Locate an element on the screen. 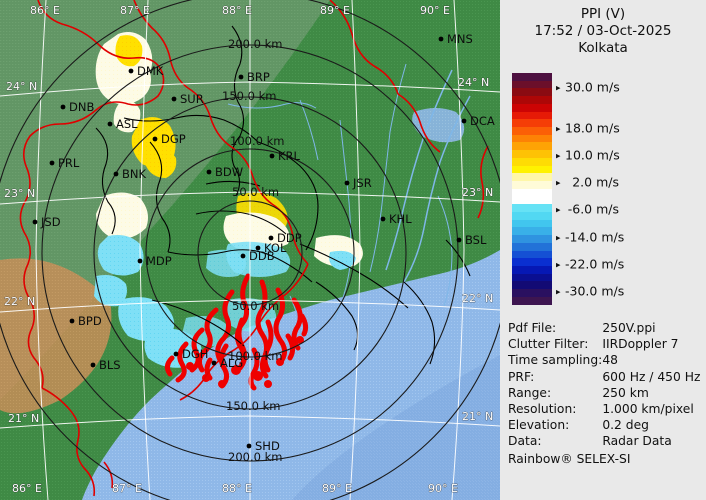 This screenshot has height=500, width=706. latitude-label: 22° N is located at coordinates (19, 301).